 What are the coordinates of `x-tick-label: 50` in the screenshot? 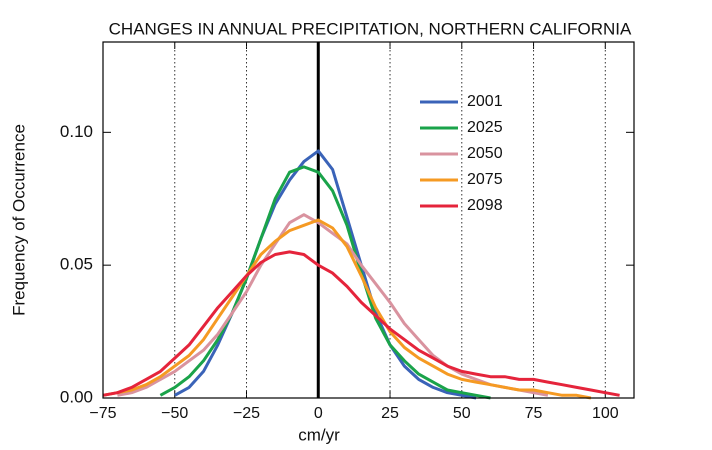 It's located at (462, 413).